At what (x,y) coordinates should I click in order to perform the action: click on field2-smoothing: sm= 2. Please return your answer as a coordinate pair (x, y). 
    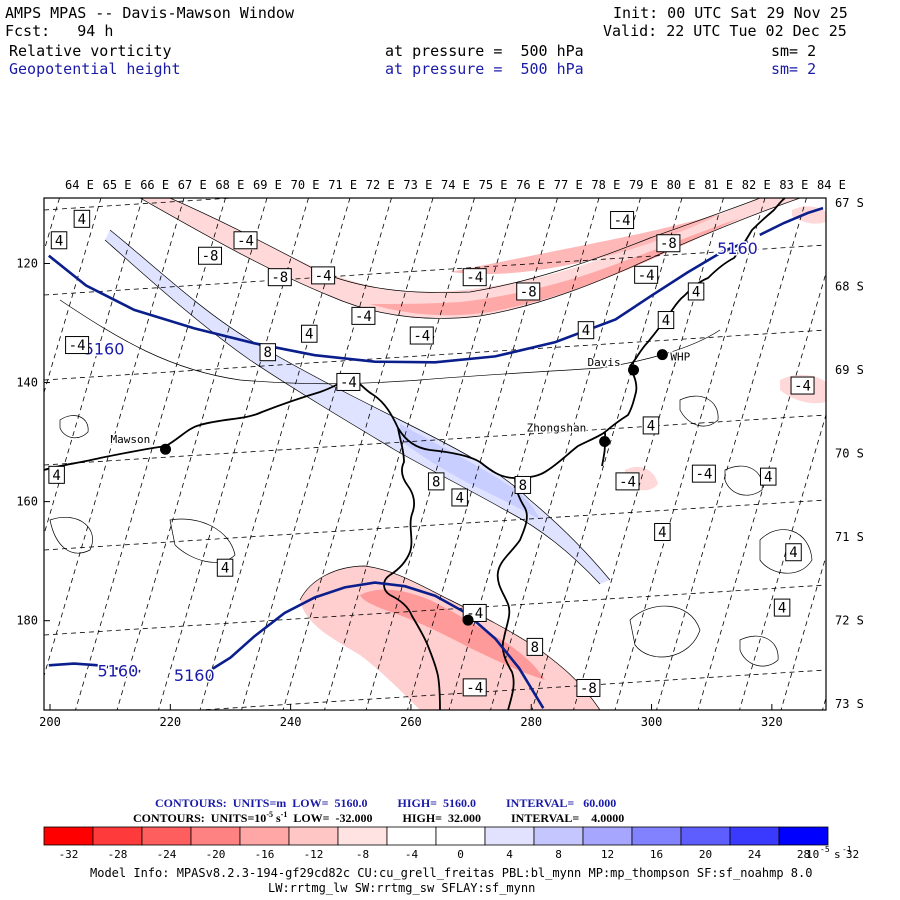
    Looking at the image, I should click on (794, 69).